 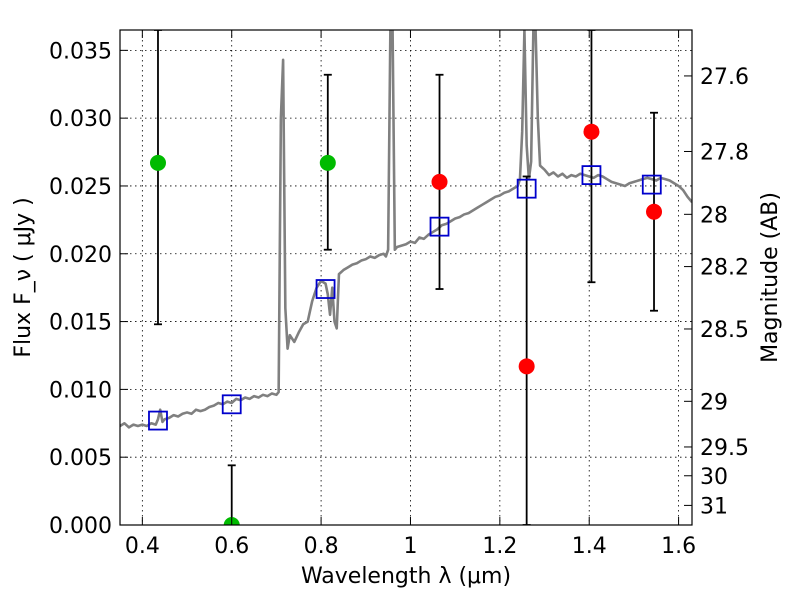 What do you see at coordinates (499, 546) in the screenshot?
I see `x-tick-label: 1.2` at bounding box center [499, 546].